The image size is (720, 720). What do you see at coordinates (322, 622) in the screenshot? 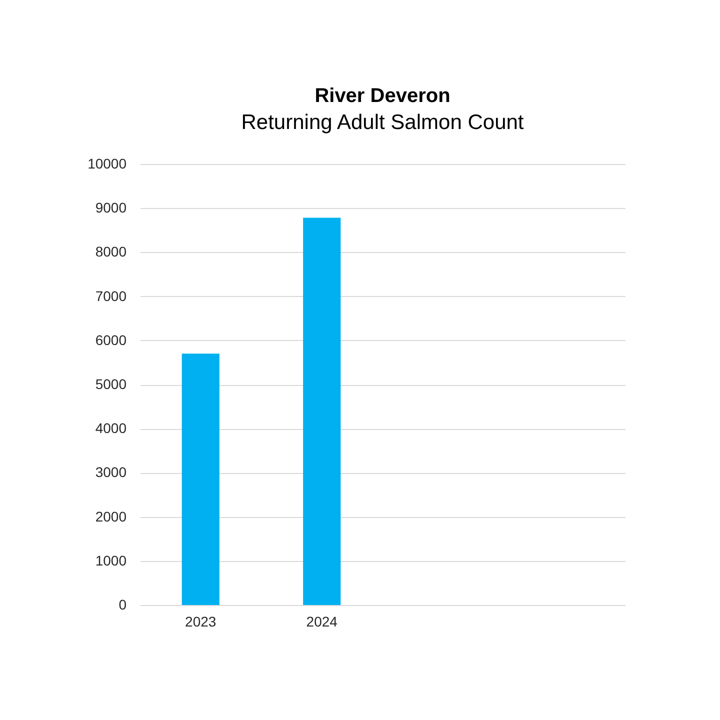
I see `x-tick-label: 2024` at bounding box center [322, 622].